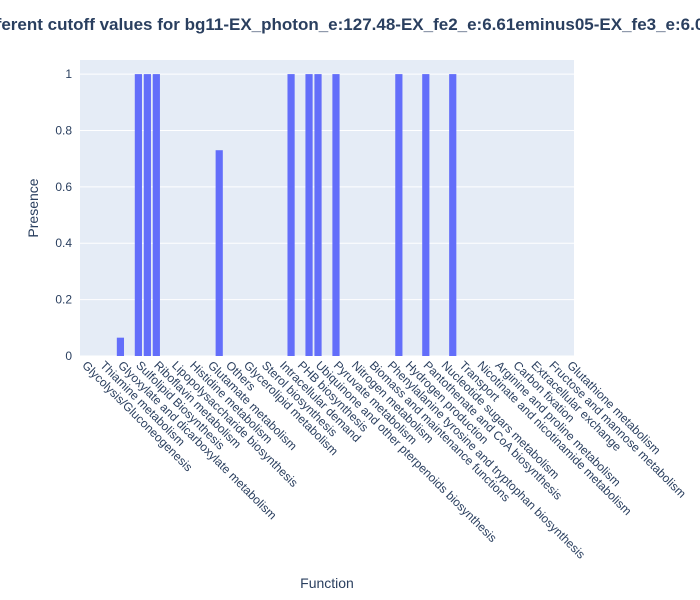 The height and width of the screenshot is (600, 700). Describe the element at coordinates (63, 187) in the screenshot. I see `y-tick-label: 0.6` at that location.